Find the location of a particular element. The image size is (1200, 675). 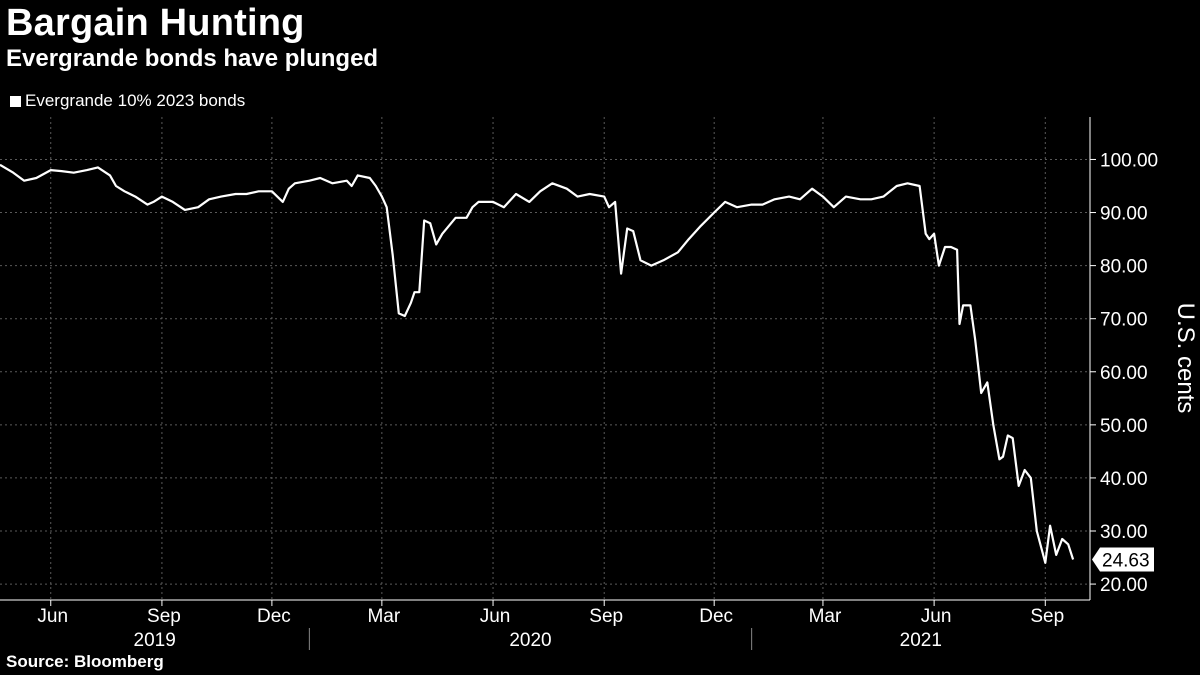

legend: Evergrande 10% 2023 bonds is located at coordinates (127, 101).